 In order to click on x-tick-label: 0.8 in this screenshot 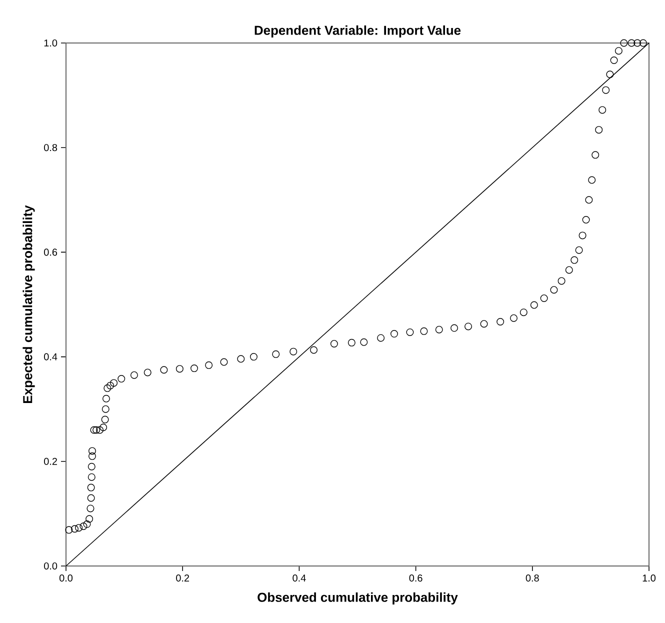, I will do `click(532, 578)`.